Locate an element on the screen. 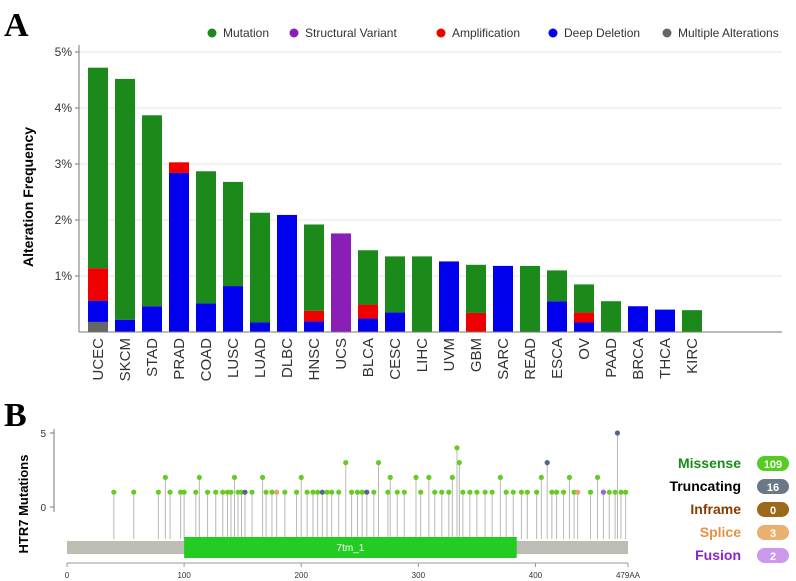  x-tick-label: 400 is located at coordinates (536, 575).